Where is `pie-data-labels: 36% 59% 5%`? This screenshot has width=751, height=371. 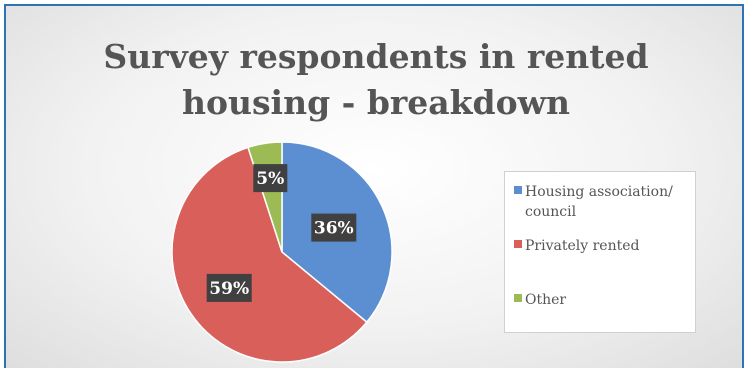 pie-data-labels: 36% 59% 5% is located at coordinates (281, 233).